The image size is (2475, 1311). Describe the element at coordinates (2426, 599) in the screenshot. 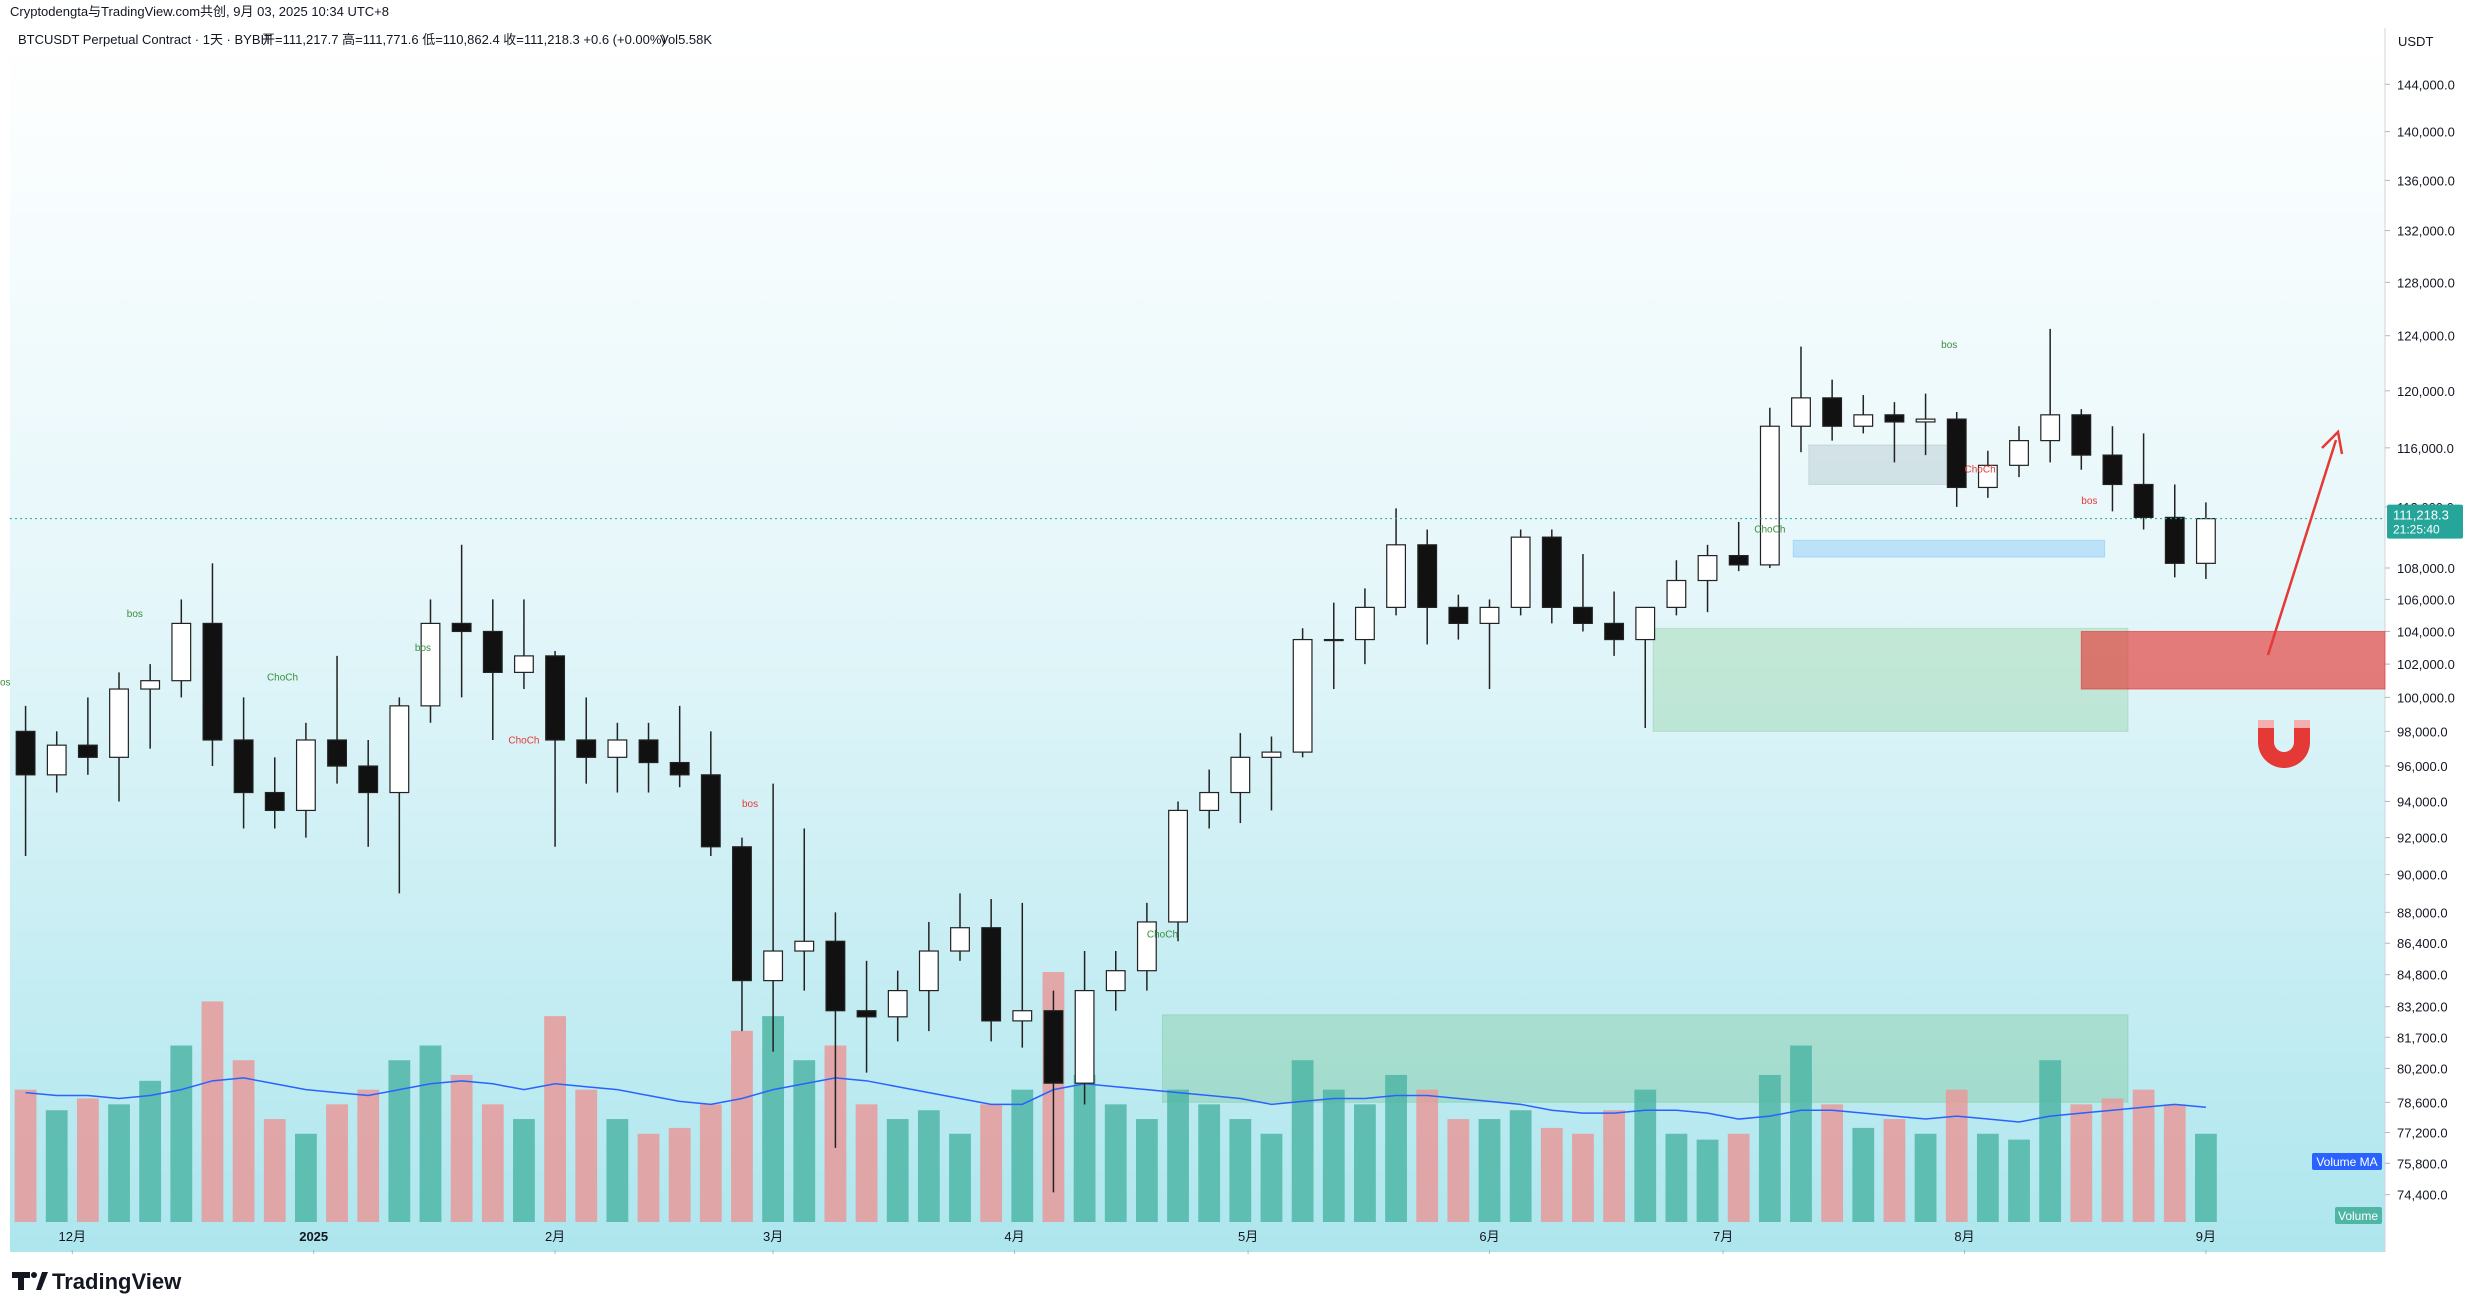

I see `y-tick-label: 106,000.0` at that location.